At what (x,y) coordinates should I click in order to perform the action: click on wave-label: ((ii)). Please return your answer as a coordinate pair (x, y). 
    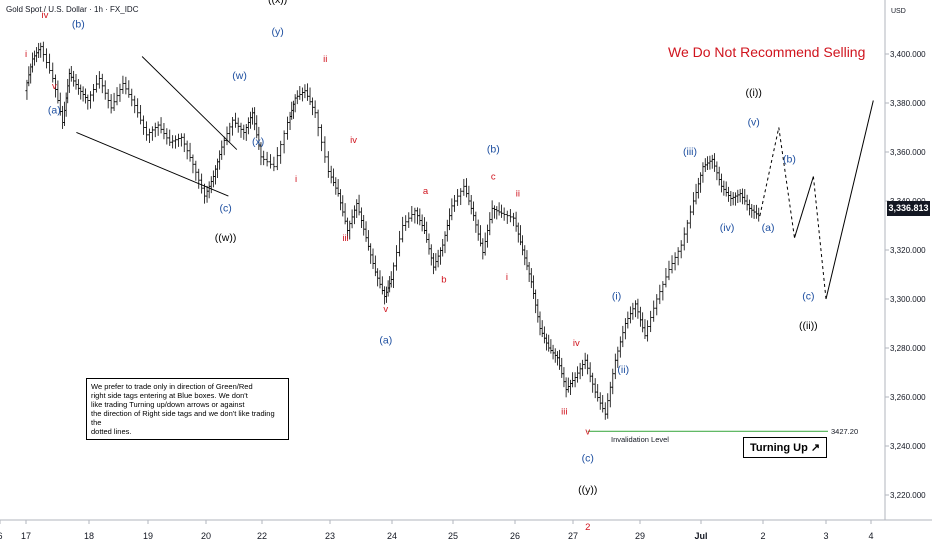
    Looking at the image, I should click on (808, 326).